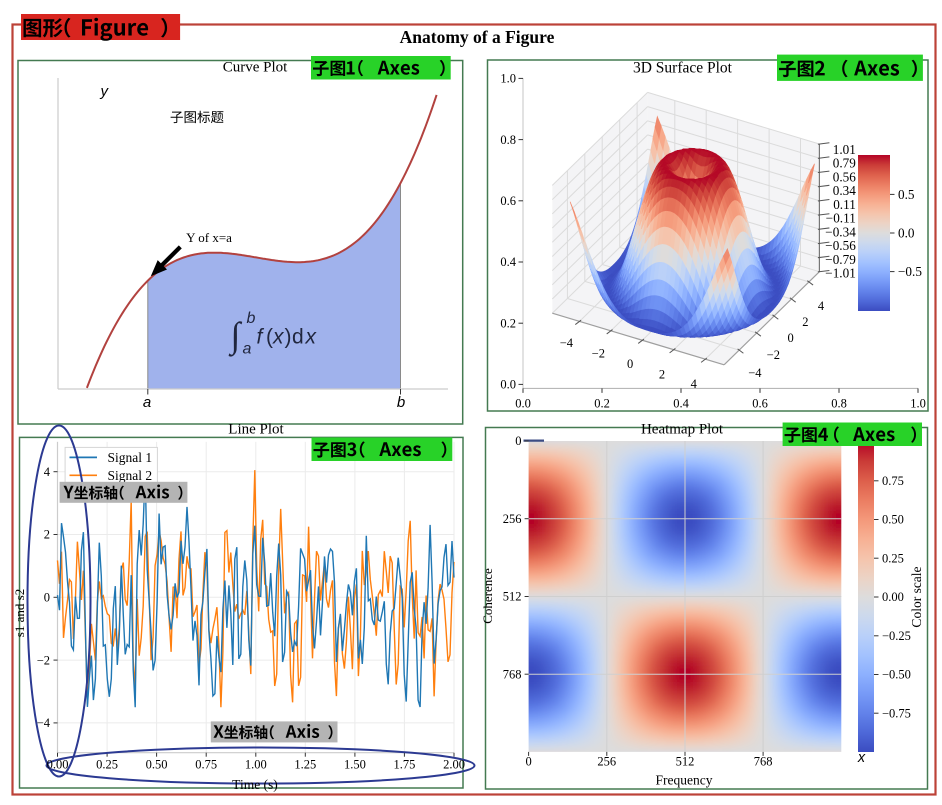  What do you see at coordinates (404, 765) in the screenshot?
I see `svg-text: 1.75` at bounding box center [404, 765].